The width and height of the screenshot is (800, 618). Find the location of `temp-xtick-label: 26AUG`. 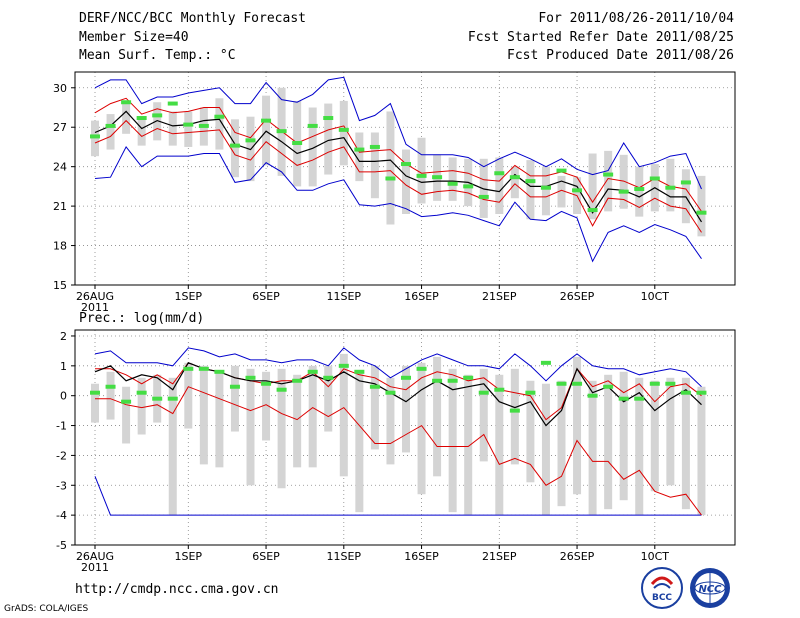

temp-xtick-label: 26AUG is located at coordinates (95, 296).